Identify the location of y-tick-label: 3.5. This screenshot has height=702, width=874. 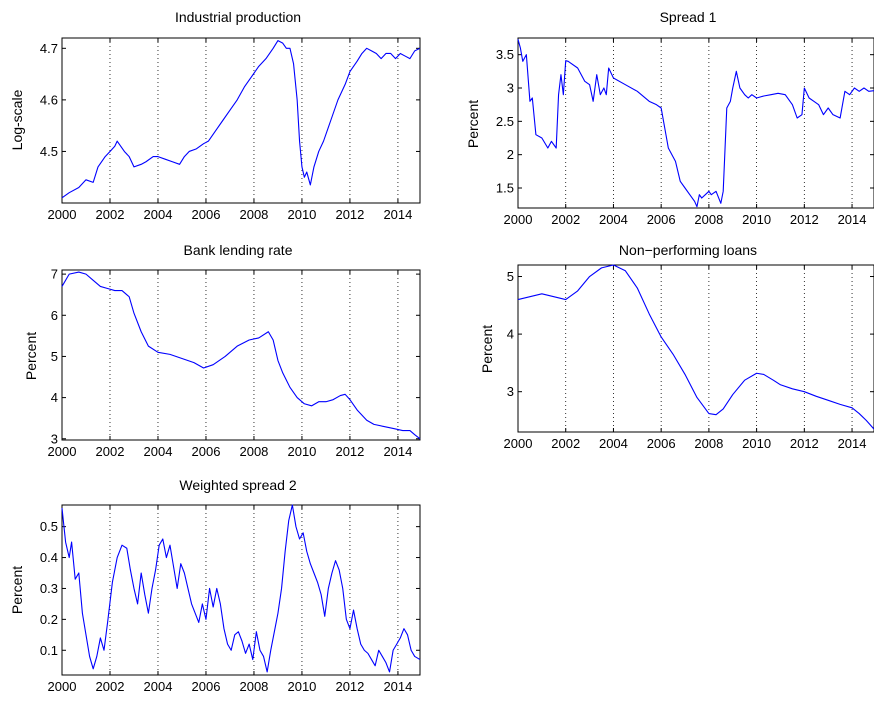
(505, 54).